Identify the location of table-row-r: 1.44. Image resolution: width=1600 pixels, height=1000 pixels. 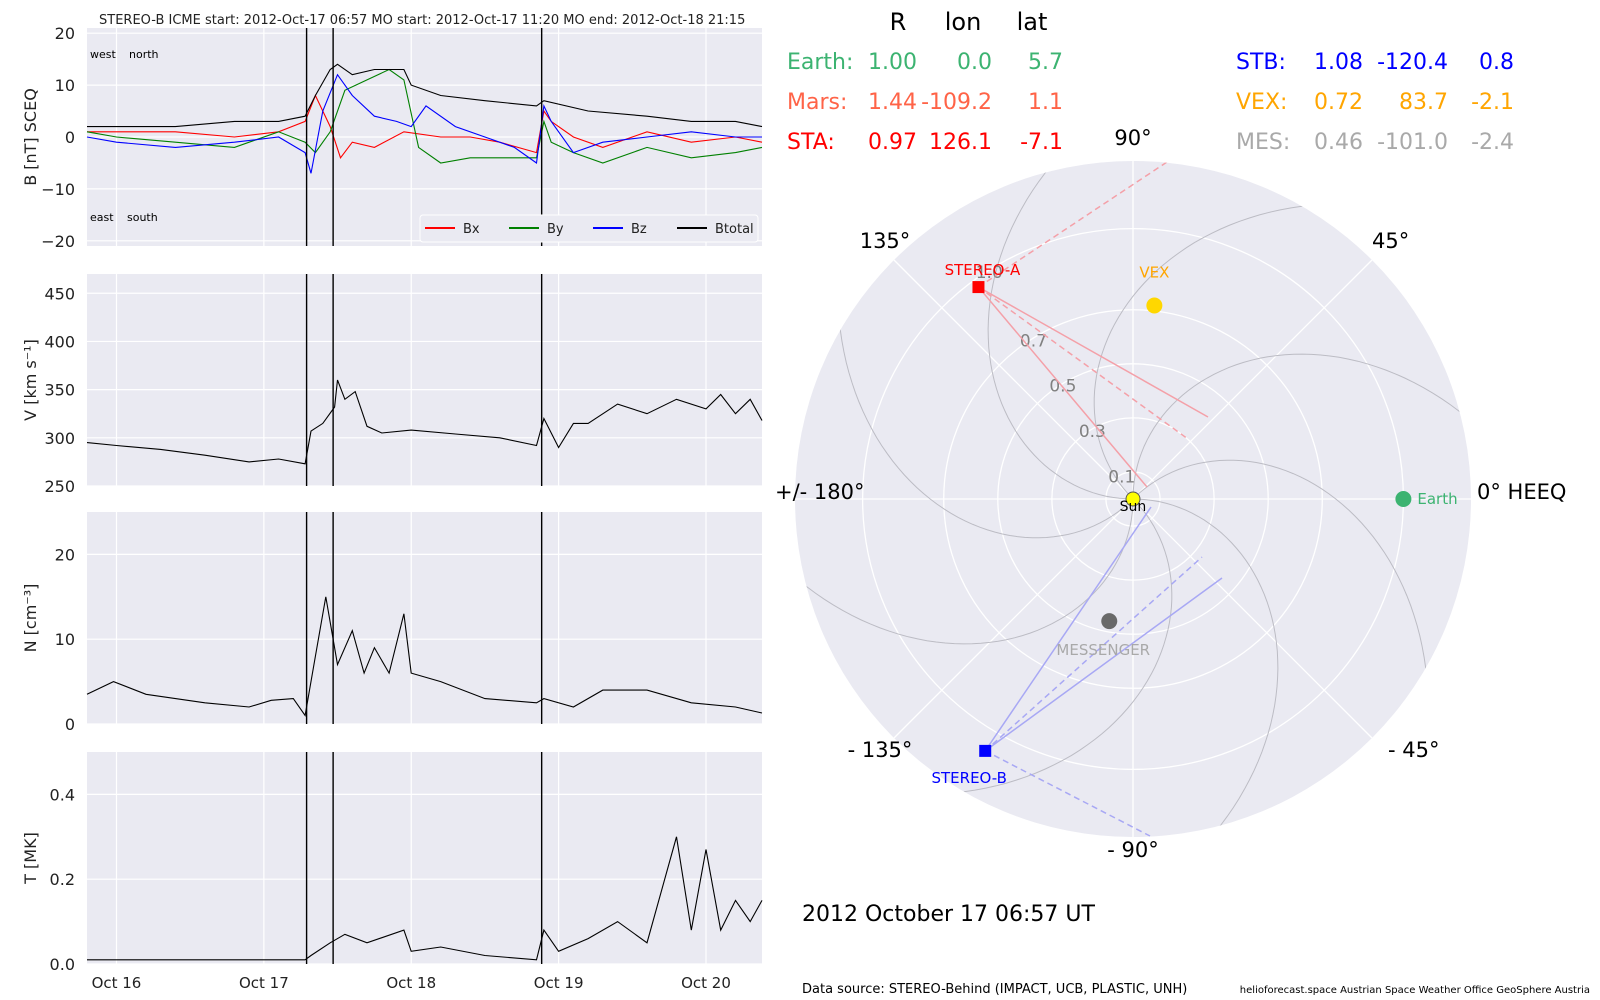
(892, 102).